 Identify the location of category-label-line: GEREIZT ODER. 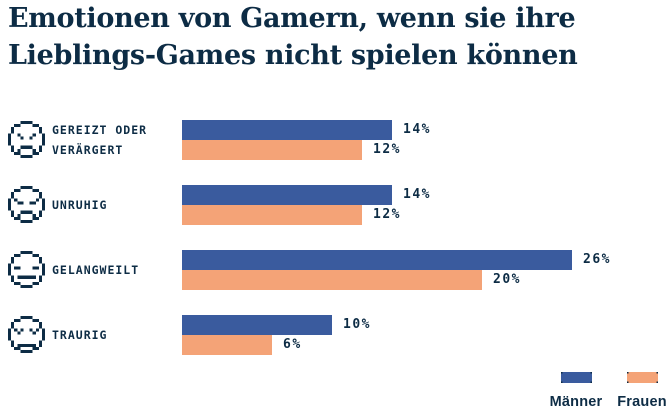
(100, 130).